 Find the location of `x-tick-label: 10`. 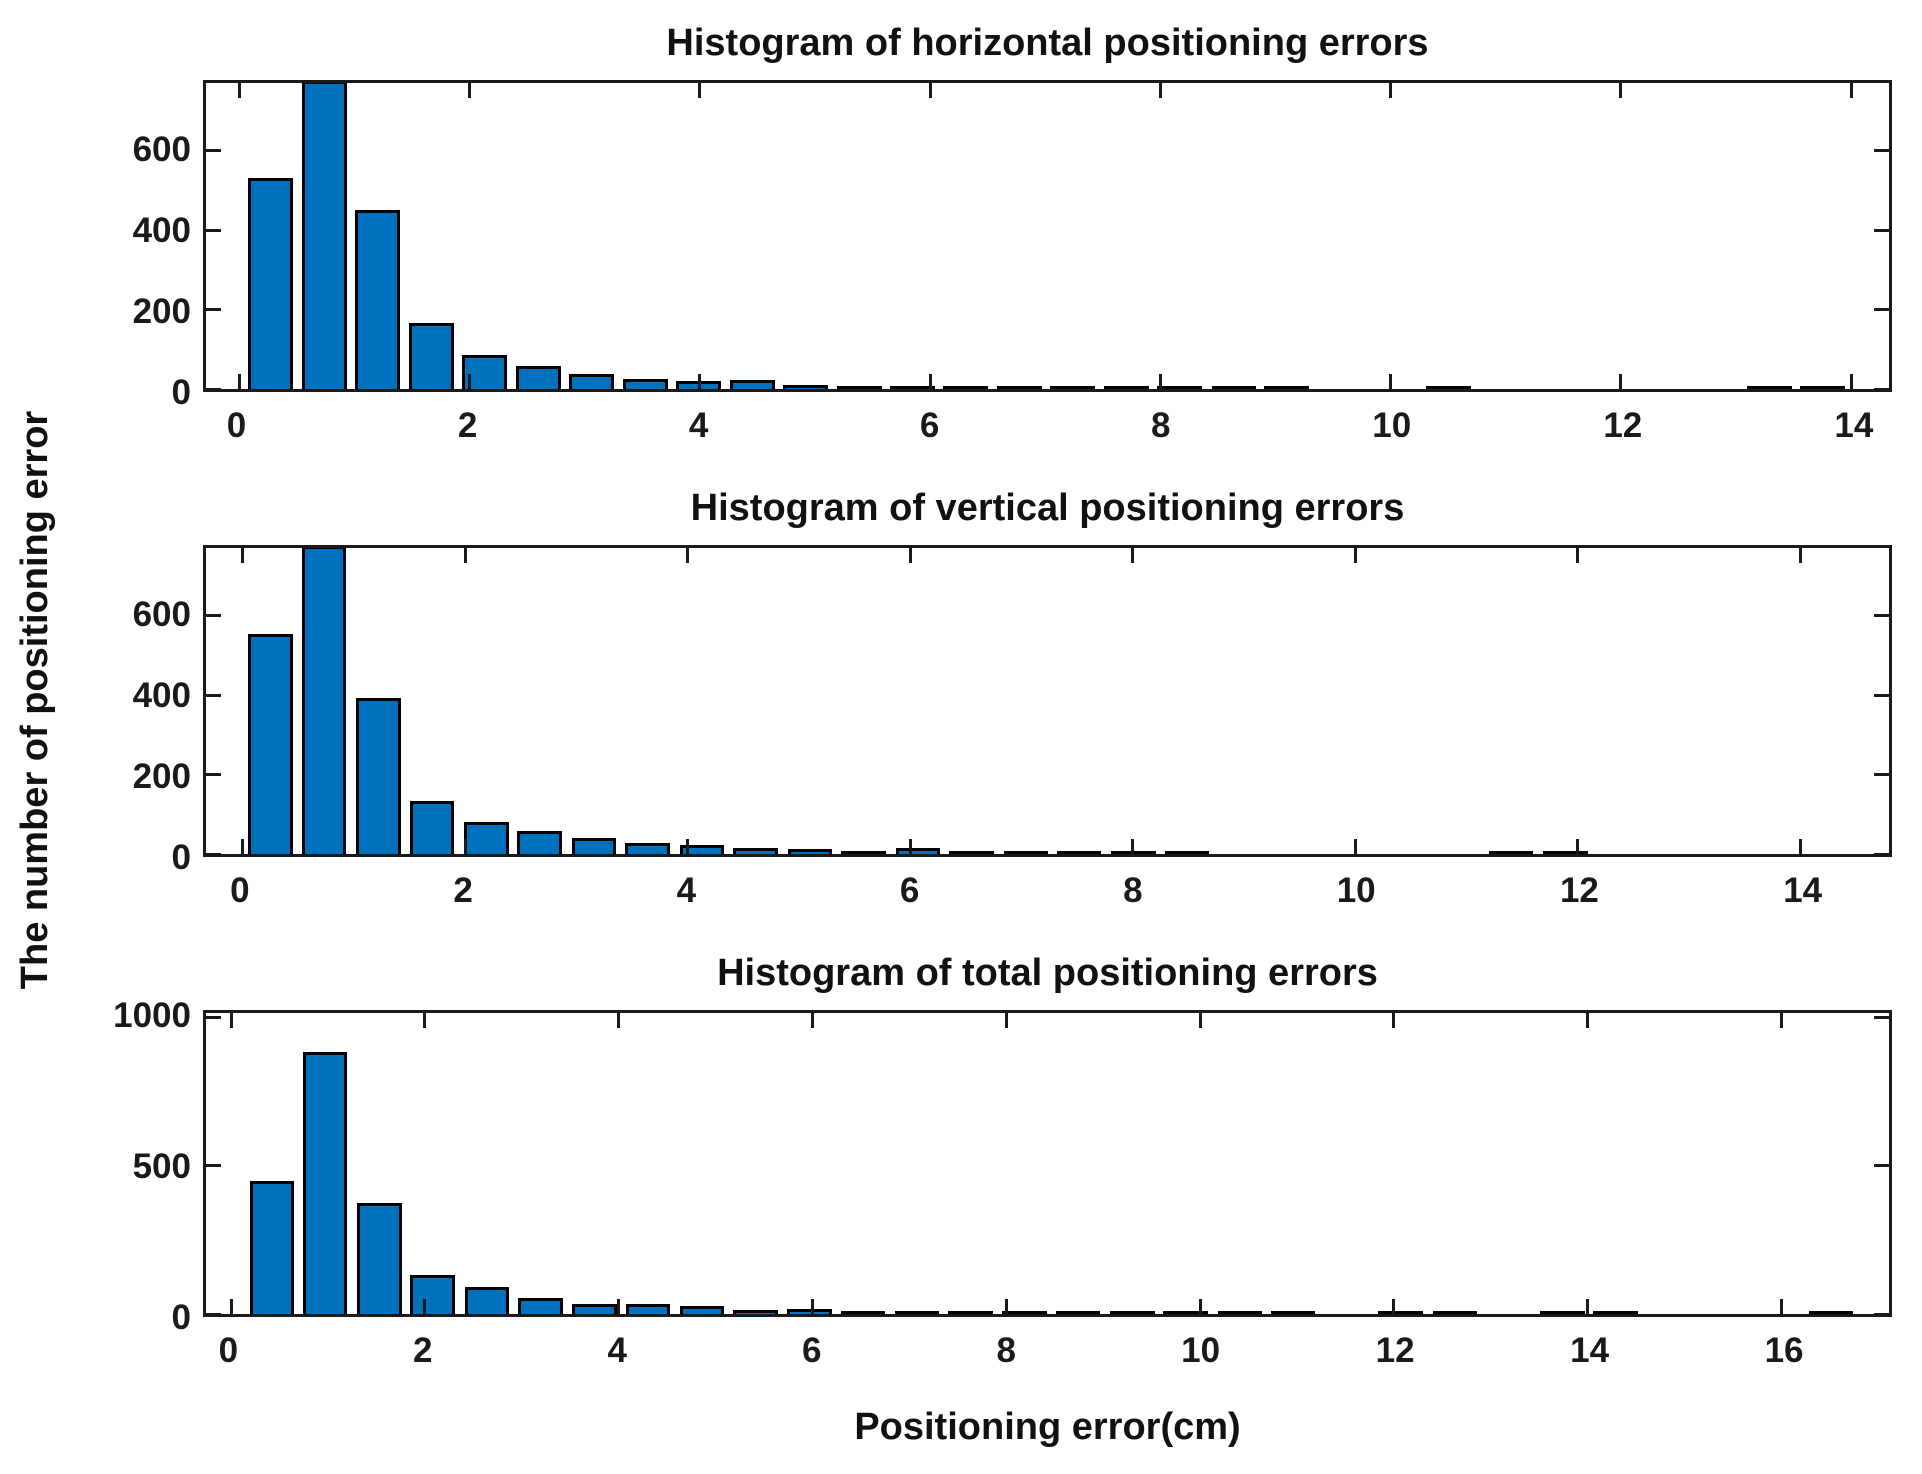

x-tick-label: 10 is located at coordinates (1392, 425).